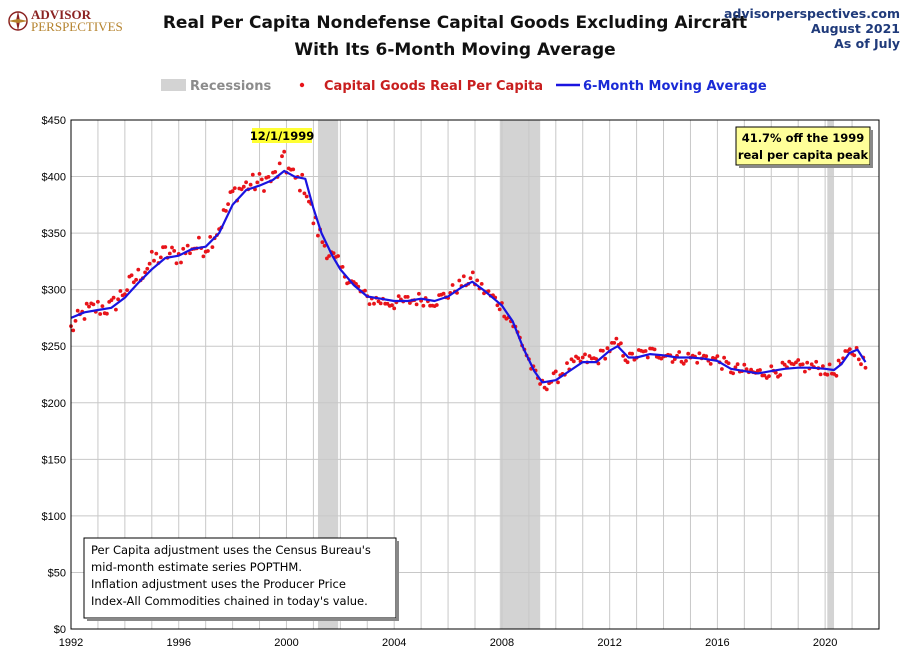 Image resolution: width=910 pixels, height=661 pixels. What do you see at coordinates (77, 26) in the screenshot?
I see `logo-line2: PERSPECTIVES` at bounding box center [77, 26].